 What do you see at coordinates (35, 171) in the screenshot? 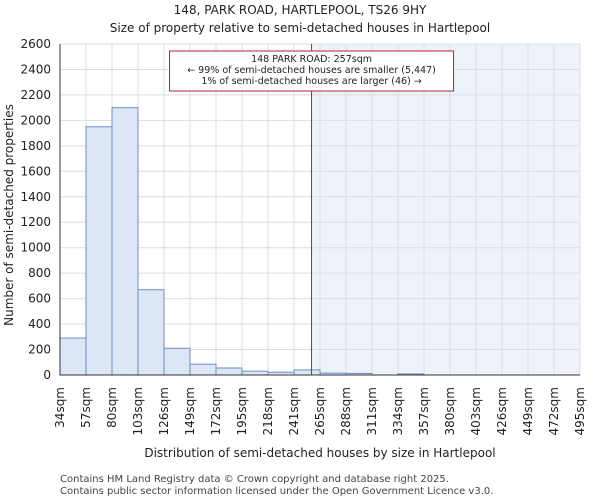
I see `y-tick-label: 1600` at bounding box center [35, 171].